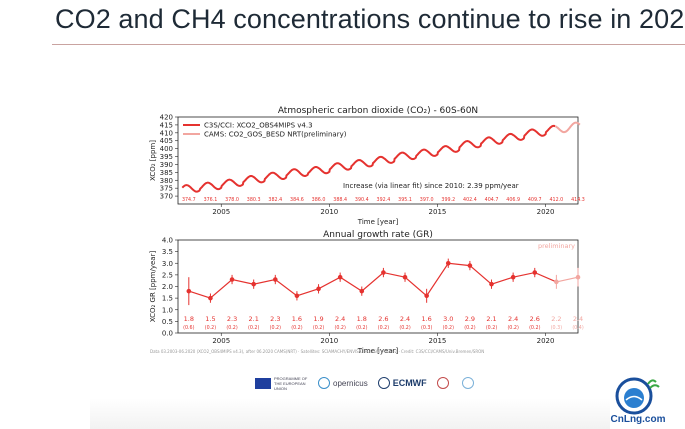  What do you see at coordinates (383, 383) in the screenshot?
I see `ecmwf-icon` at bounding box center [383, 383].